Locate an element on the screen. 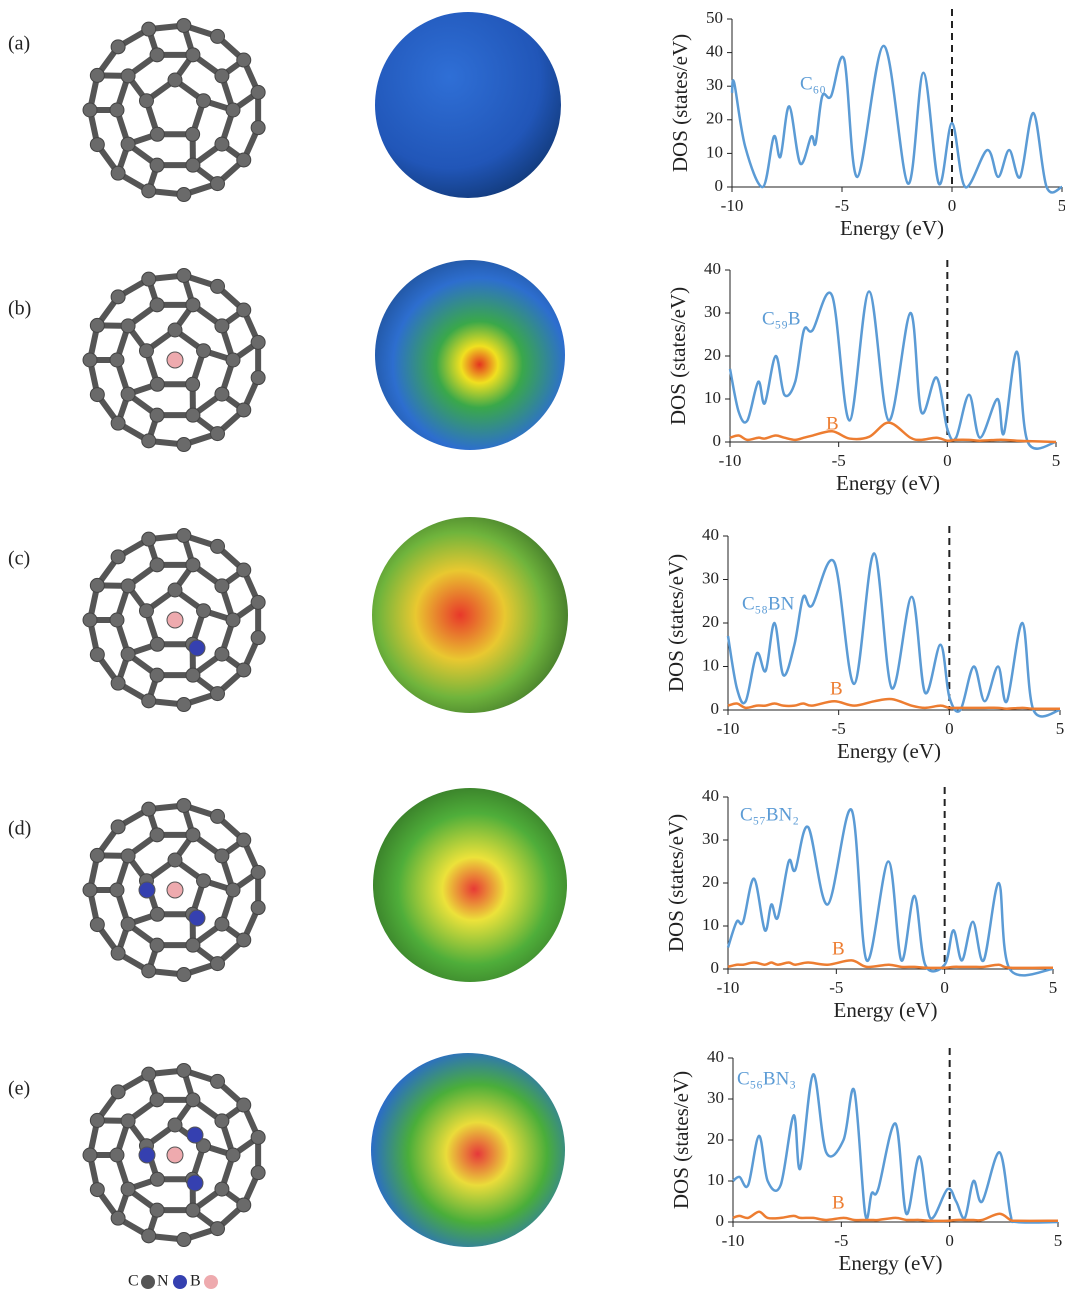 This screenshot has width=1065, height=1301. dos-line is located at coordinates (895, 1148).